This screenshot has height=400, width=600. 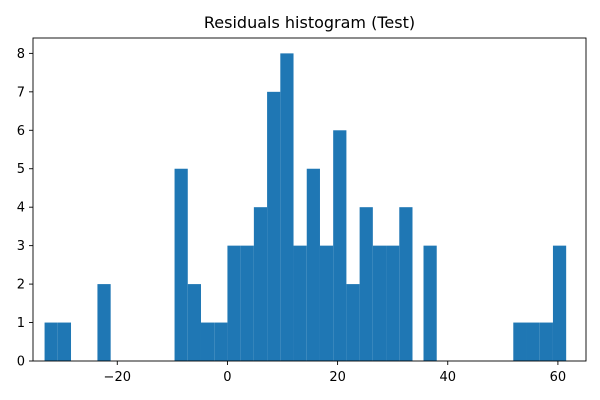 What do you see at coordinates (337, 377) in the screenshot?
I see `x-tick-label: 20` at bounding box center [337, 377].